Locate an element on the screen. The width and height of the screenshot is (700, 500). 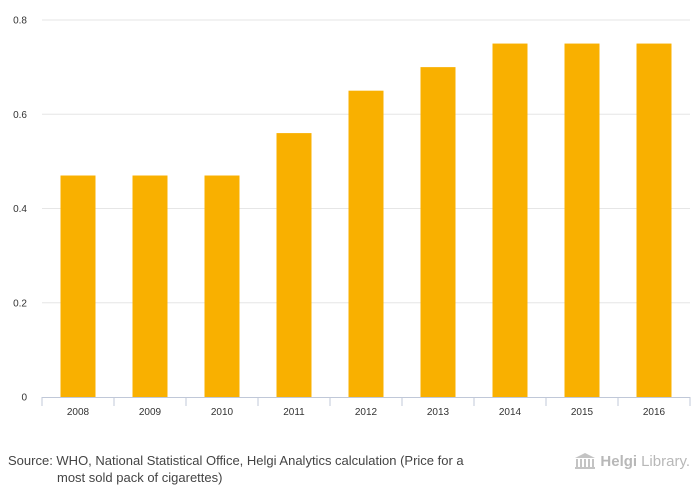
x-tick-label: 2011 is located at coordinates (294, 412).